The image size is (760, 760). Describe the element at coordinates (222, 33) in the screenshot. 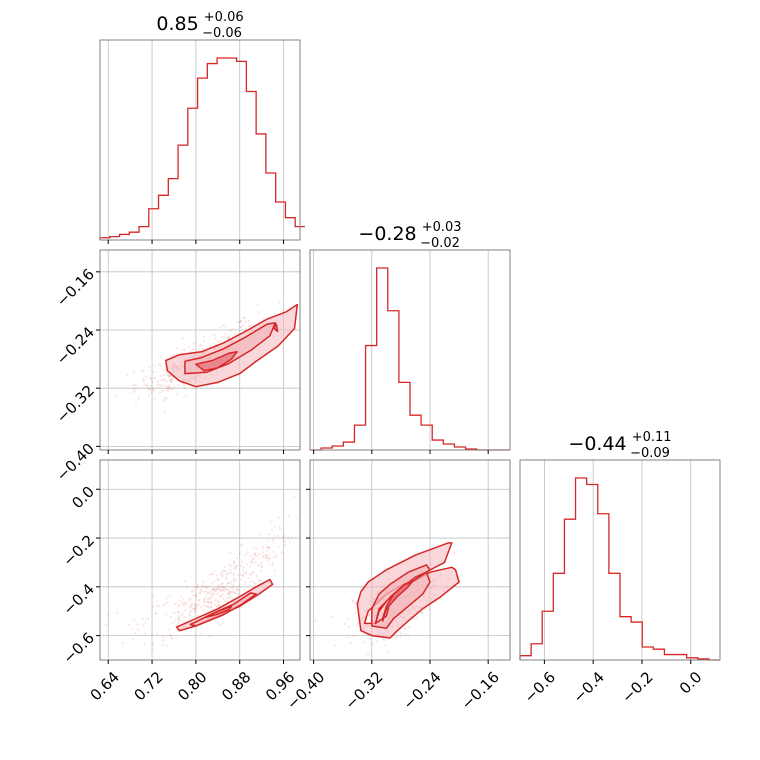

I see `title-param-0-minus: −0.06` at that location.